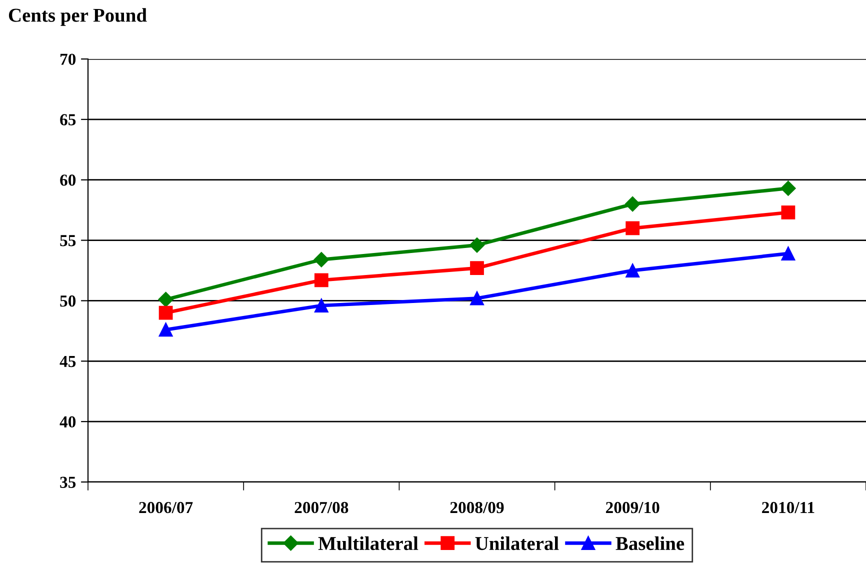 Image resolution: width=866 pixels, height=574 pixels. I want to click on legend-label: Baseline, so click(650, 543).